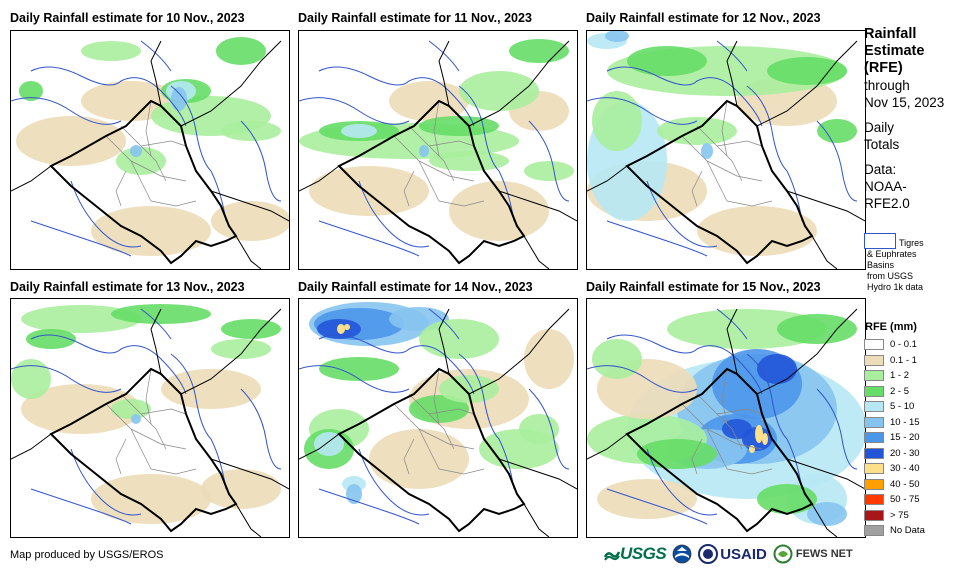  I want to click on side-data-source2: RFE2.0, so click(887, 203).